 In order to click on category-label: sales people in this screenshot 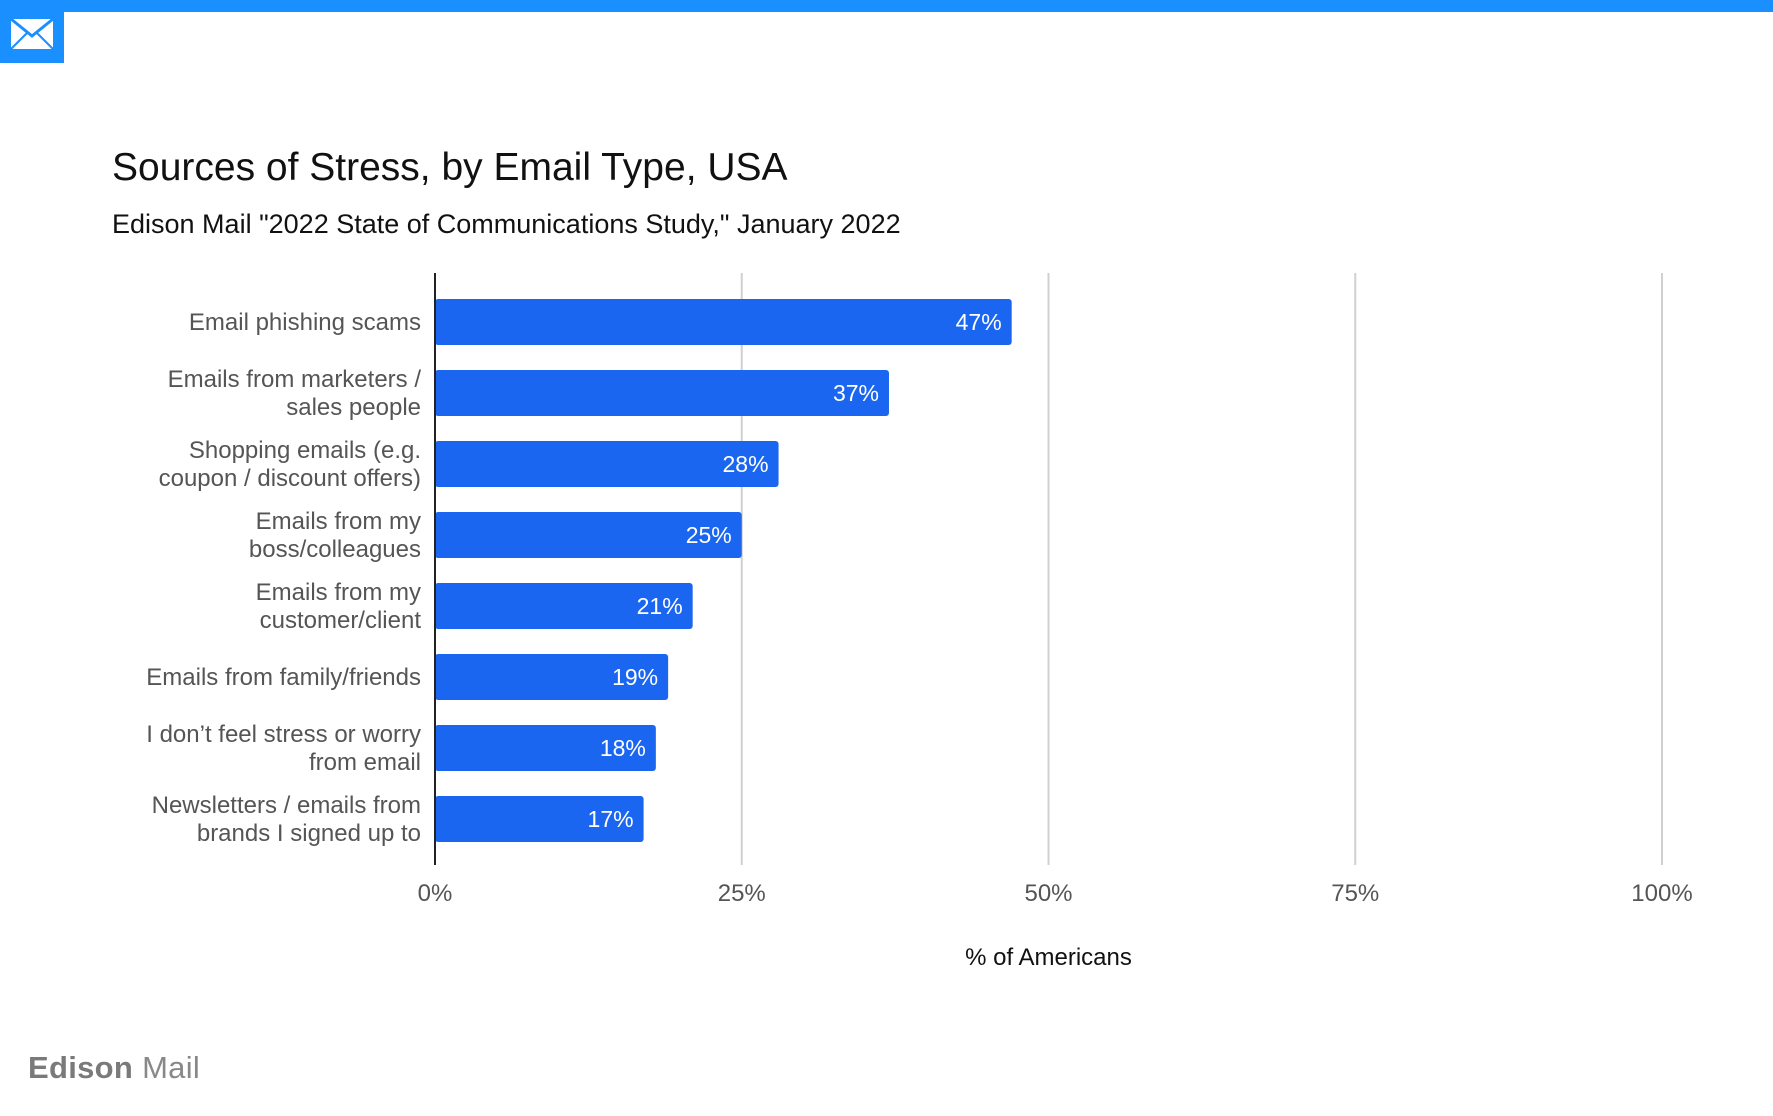, I will do `click(353, 407)`.